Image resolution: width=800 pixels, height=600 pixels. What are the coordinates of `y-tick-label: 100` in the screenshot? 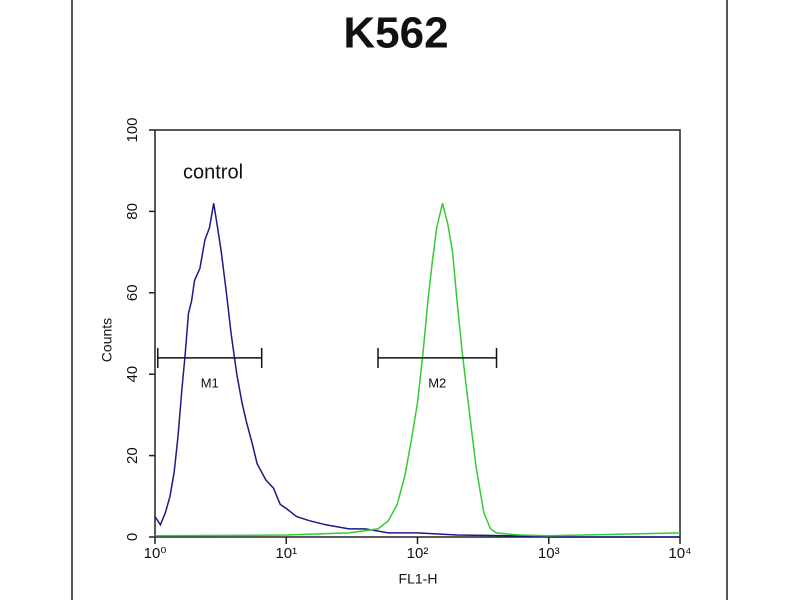 It's located at (132, 129).